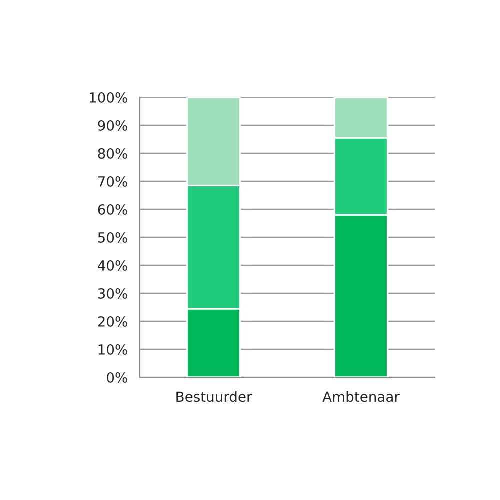  I want to click on y-tick-label: 0%, so click(117, 377).